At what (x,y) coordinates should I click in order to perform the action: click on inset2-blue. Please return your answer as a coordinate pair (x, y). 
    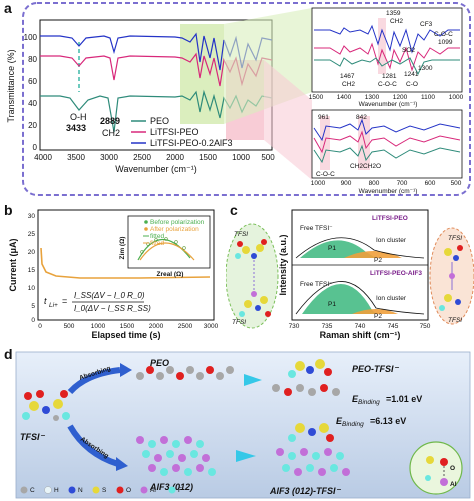
    Looking at the image, I should click on (387, 130).